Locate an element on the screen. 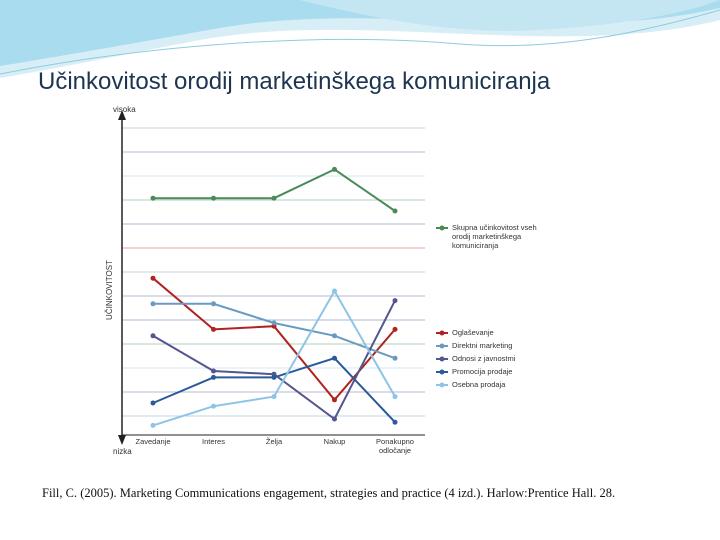  legend-label: Promocija prodaje is located at coordinates (482, 371).